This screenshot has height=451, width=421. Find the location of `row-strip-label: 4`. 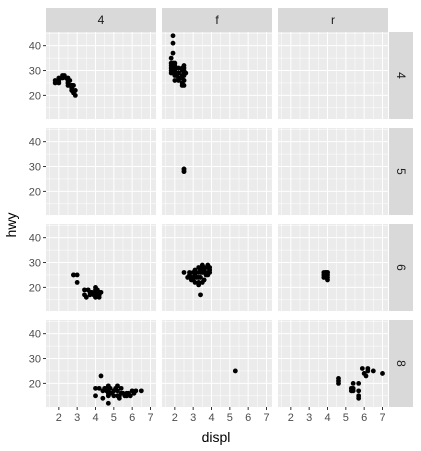

row-strip-label: 4 is located at coordinates (401, 75).